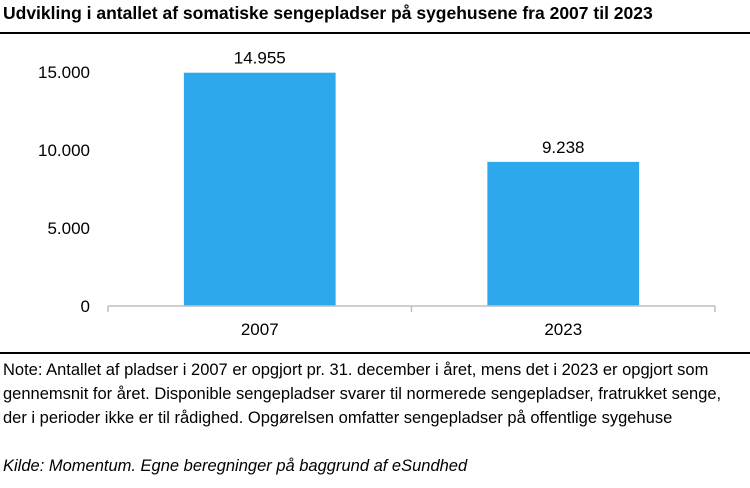 The height and width of the screenshot is (488, 750). What do you see at coordinates (68, 228) in the screenshot?
I see `y-tick-label: 5.000` at bounding box center [68, 228].